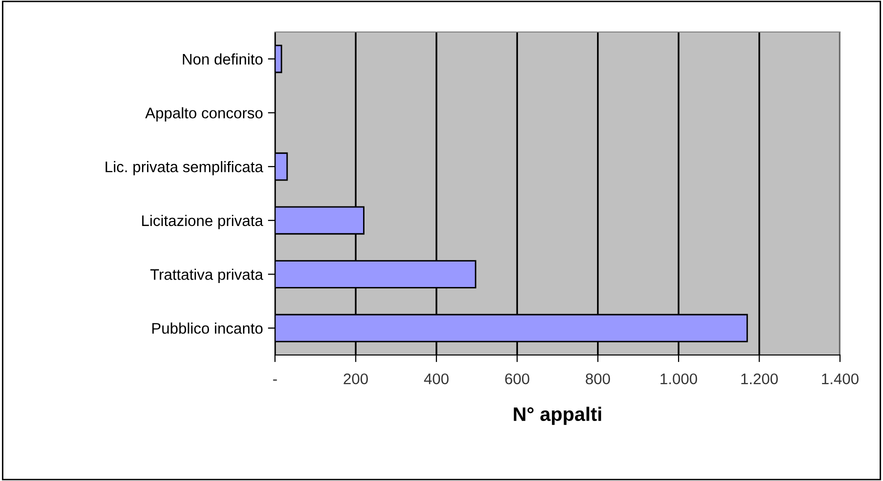  What do you see at coordinates (356, 378) in the screenshot?
I see `x-tick-label: 200` at bounding box center [356, 378].